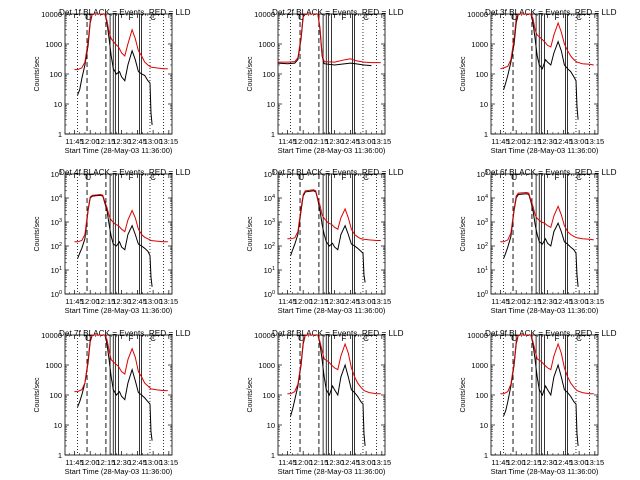 Image resolution: width=640 pixels, height=480 pixels. What do you see at coordinates (125, 172) in the screenshot?
I see `plot-title: Det 4f BLACK = Events, RED = LLD` at bounding box center [125, 172].